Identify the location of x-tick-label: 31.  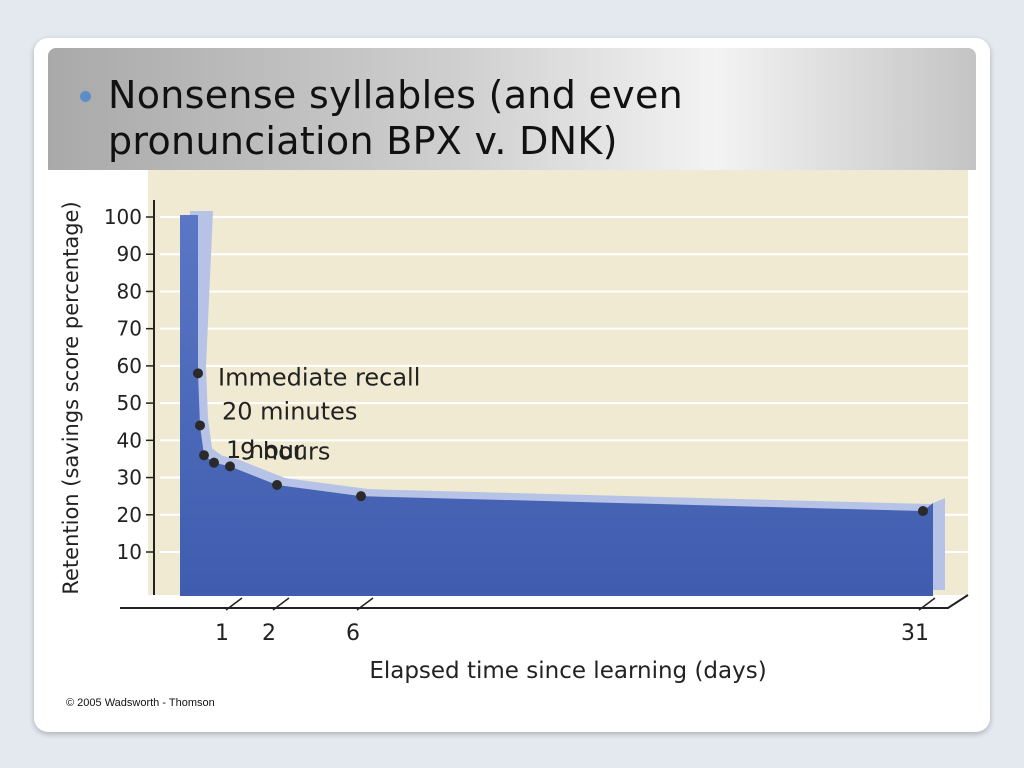
(915, 633).